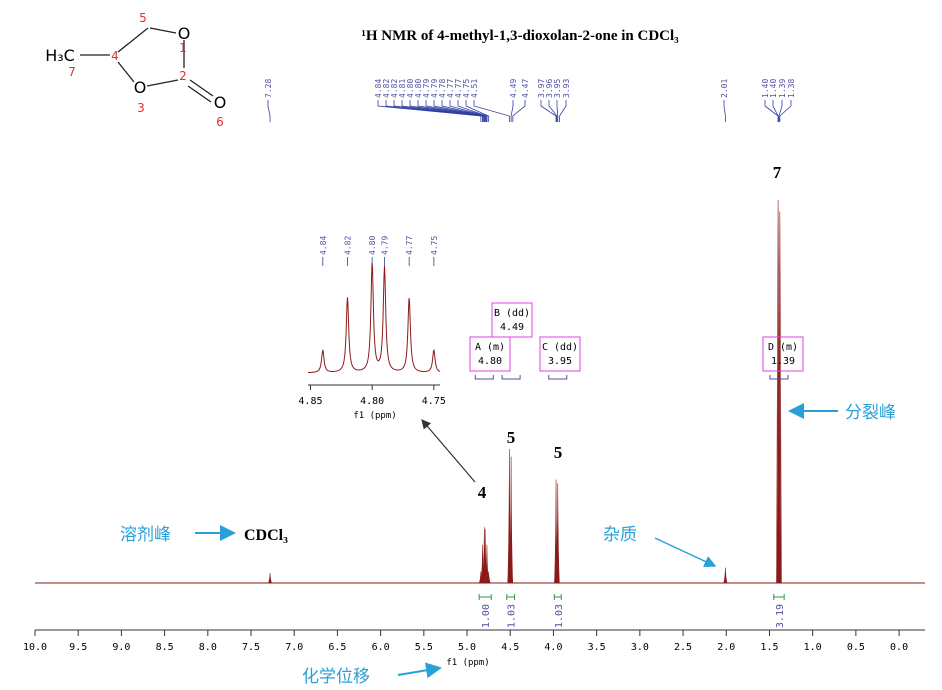  Describe the element at coordinates (434, 245) in the screenshot. I see `inset-peak-label: 4.75` at that location.